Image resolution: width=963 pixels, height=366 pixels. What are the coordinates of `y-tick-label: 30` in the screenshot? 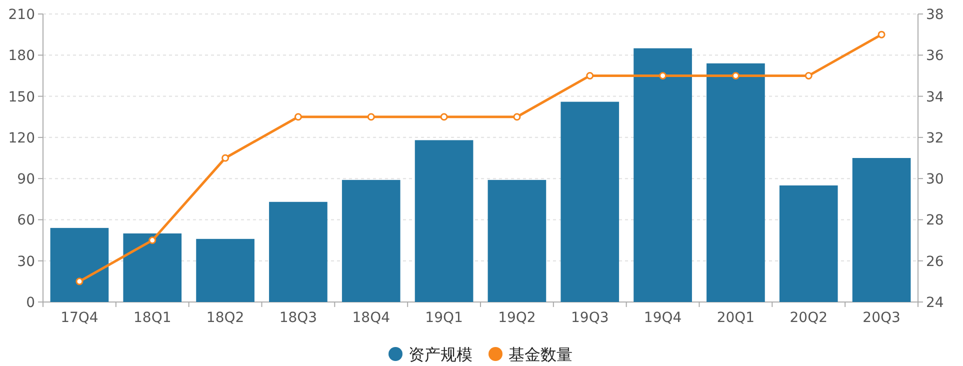 It's located at (26, 262).